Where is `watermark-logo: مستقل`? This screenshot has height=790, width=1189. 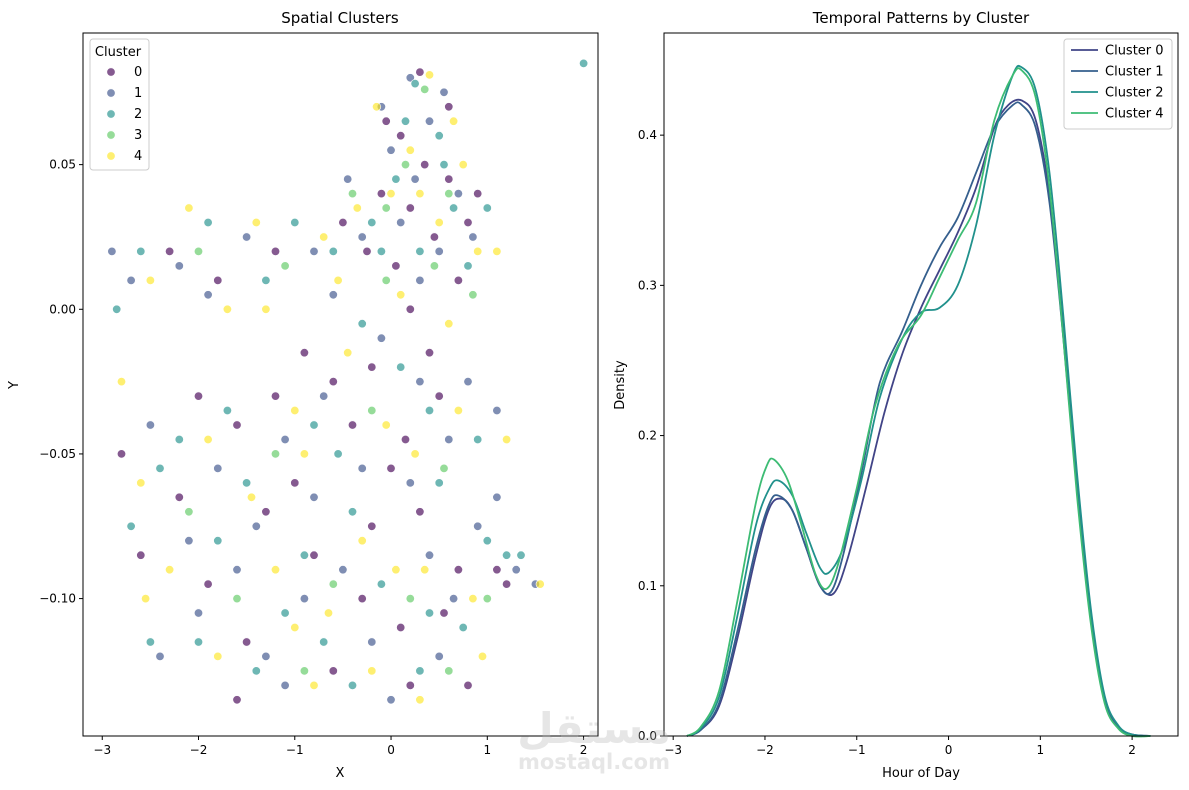
watermark-logo: مستقل is located at coordinates (594, 728).